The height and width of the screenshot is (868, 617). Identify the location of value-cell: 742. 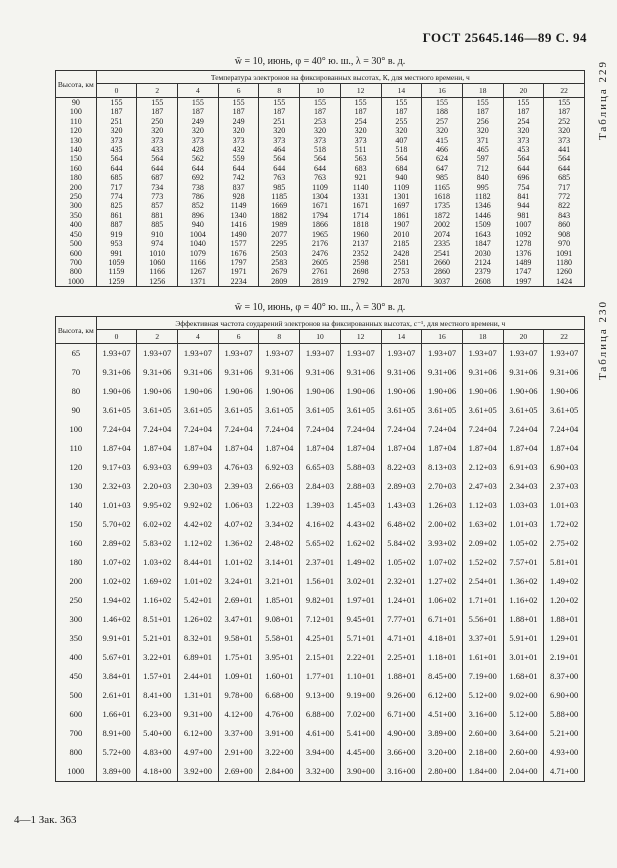
(238, 178).